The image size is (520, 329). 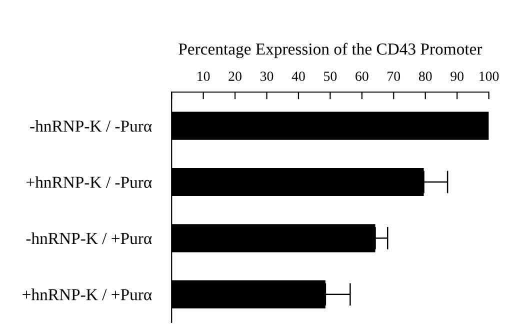 What do you see at coordinates (204, 76) in the screenshot?
I see `x-tick-label: 10` at bounding box center [204, 76].